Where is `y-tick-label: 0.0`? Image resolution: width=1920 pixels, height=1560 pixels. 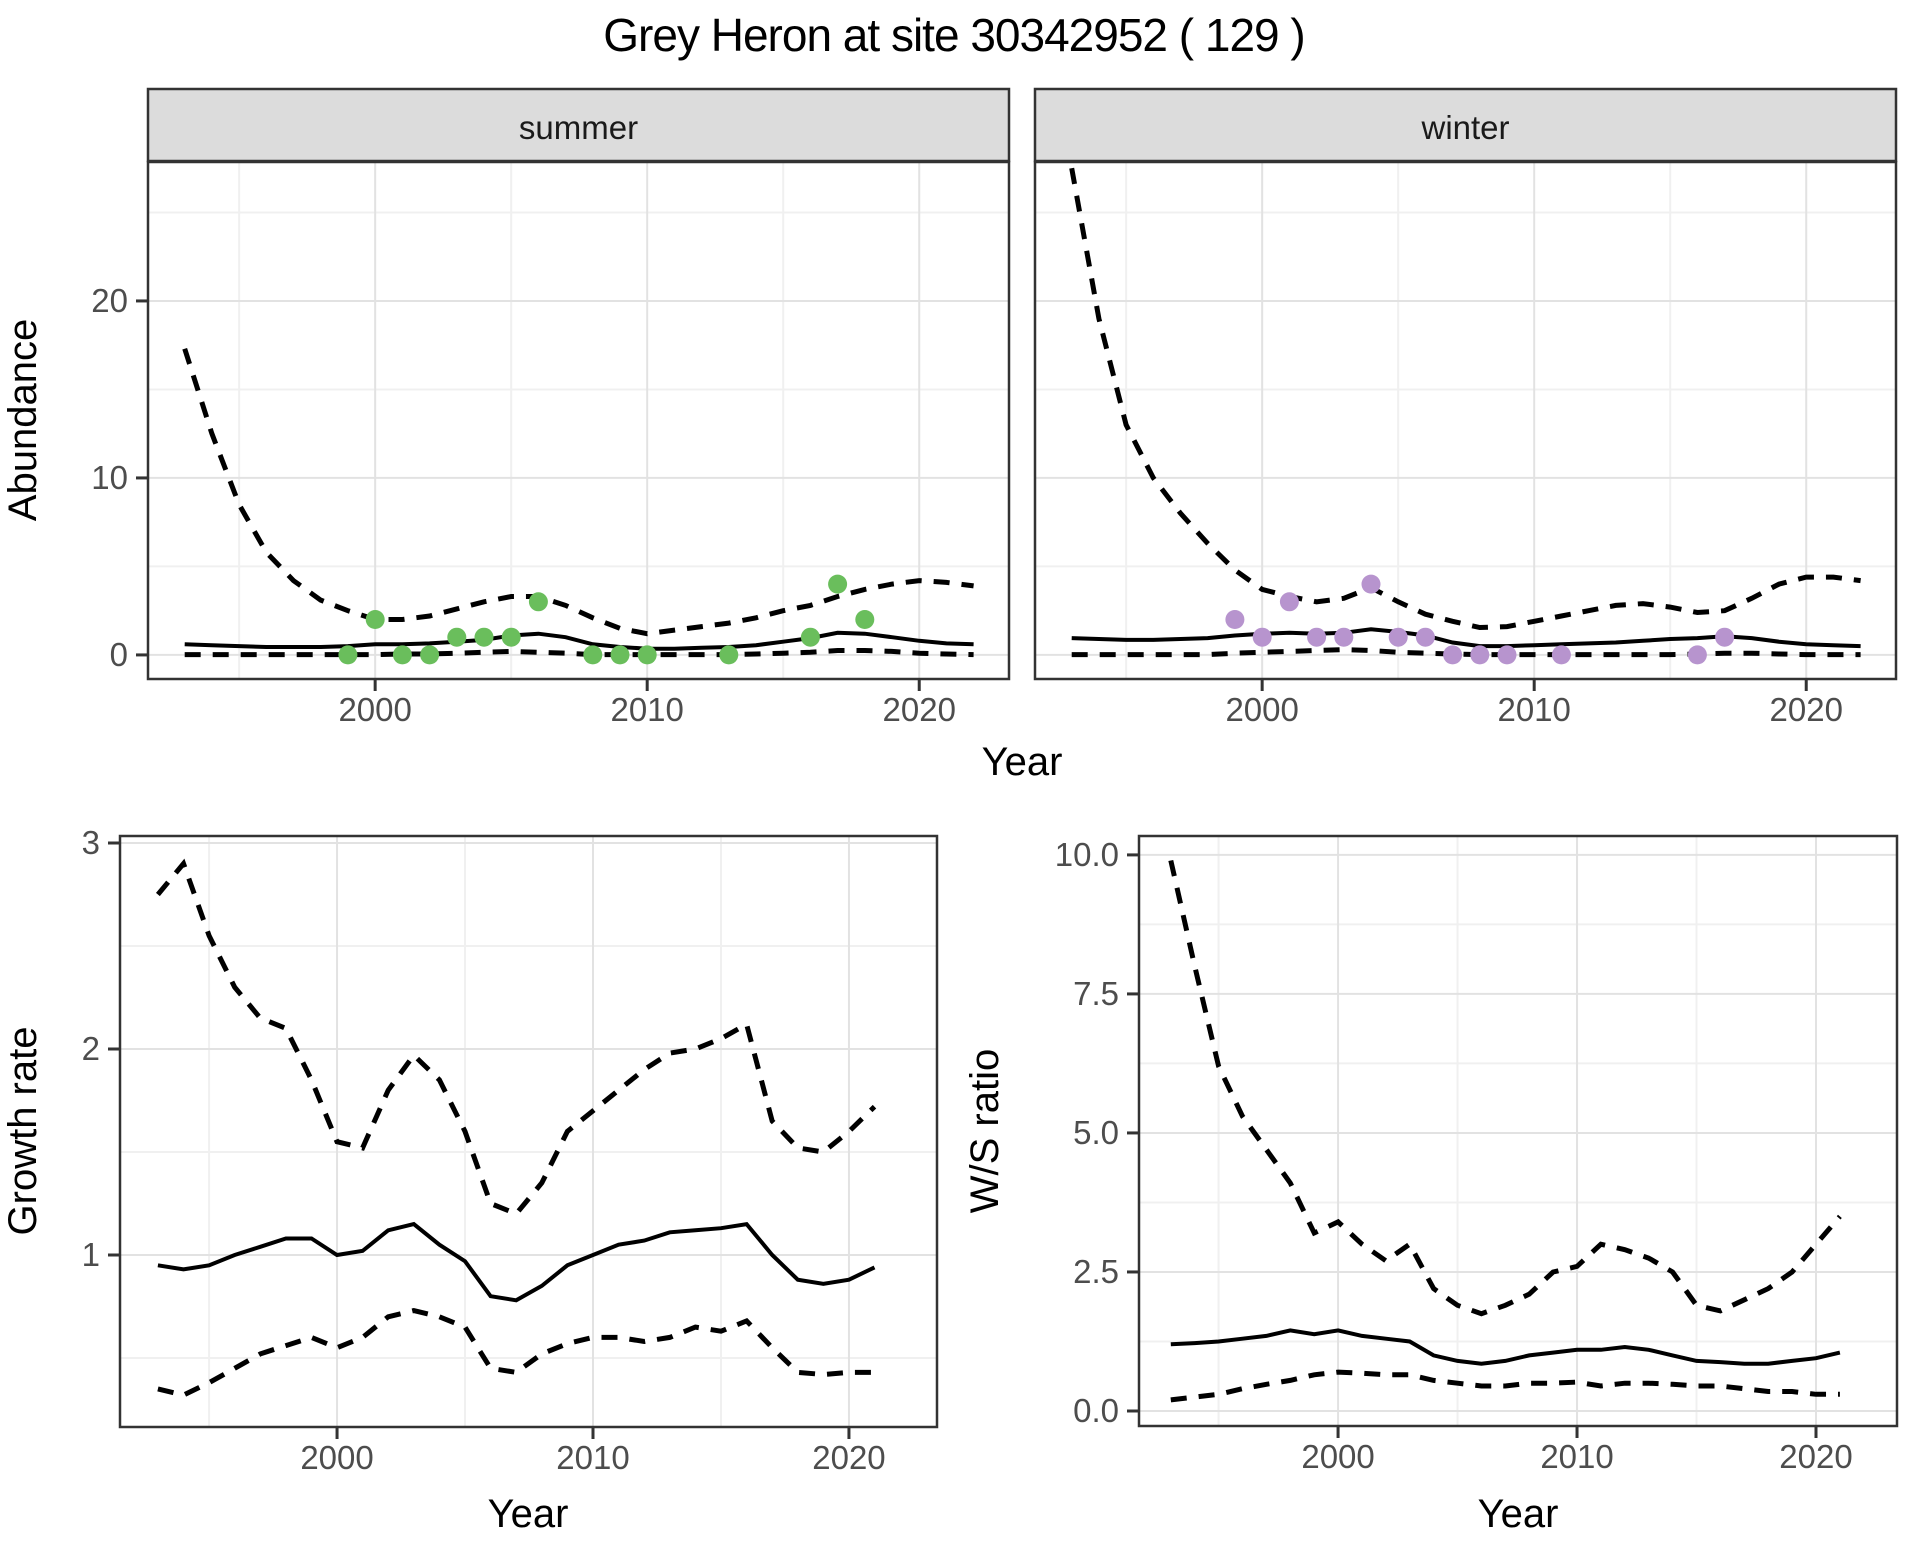 y-tick-label: 0.0 is located at coordinates (1096, 1410).